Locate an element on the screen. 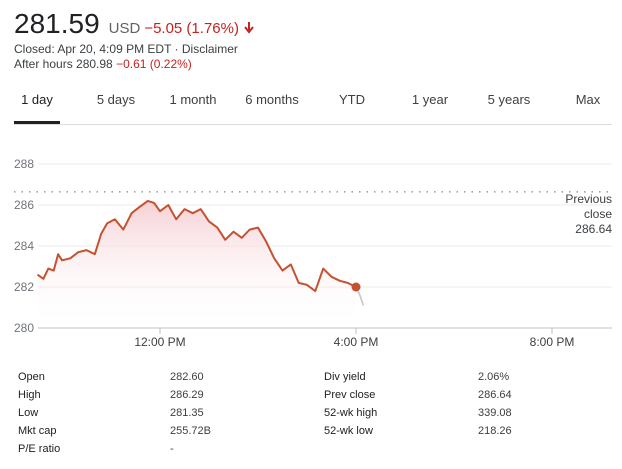 The image size is (622, 469). last-price-dot is located at coordinates (356, 287).